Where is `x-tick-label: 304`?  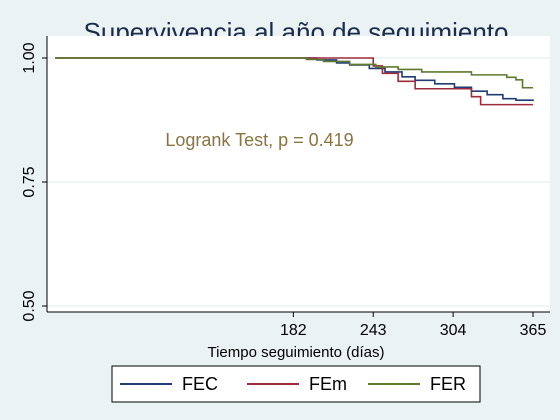
x-tick-label: 304 is located at coordinates (453, 330).